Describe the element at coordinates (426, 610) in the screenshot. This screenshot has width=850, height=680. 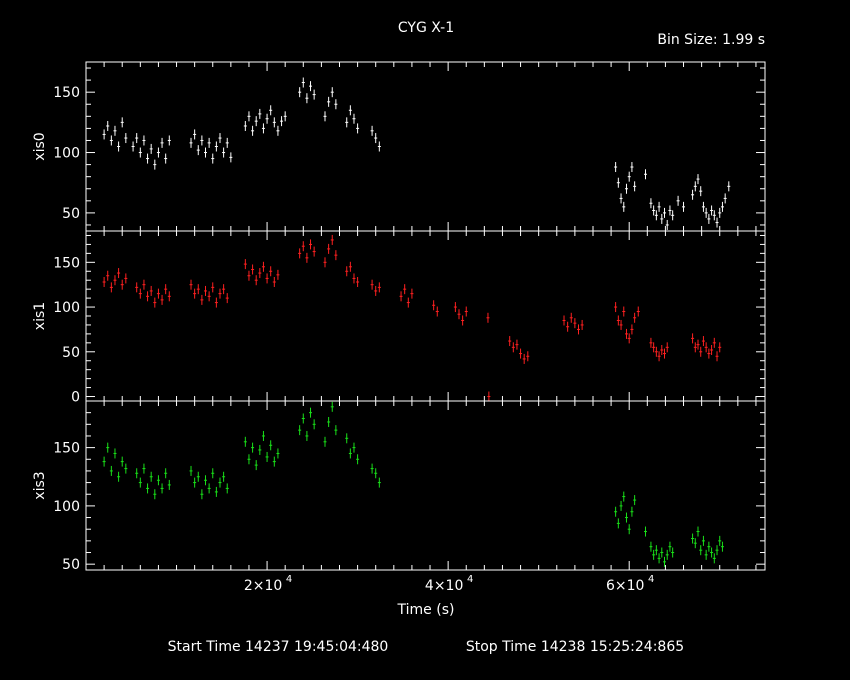
I see `x-axis-label: Time (s)` at that location.